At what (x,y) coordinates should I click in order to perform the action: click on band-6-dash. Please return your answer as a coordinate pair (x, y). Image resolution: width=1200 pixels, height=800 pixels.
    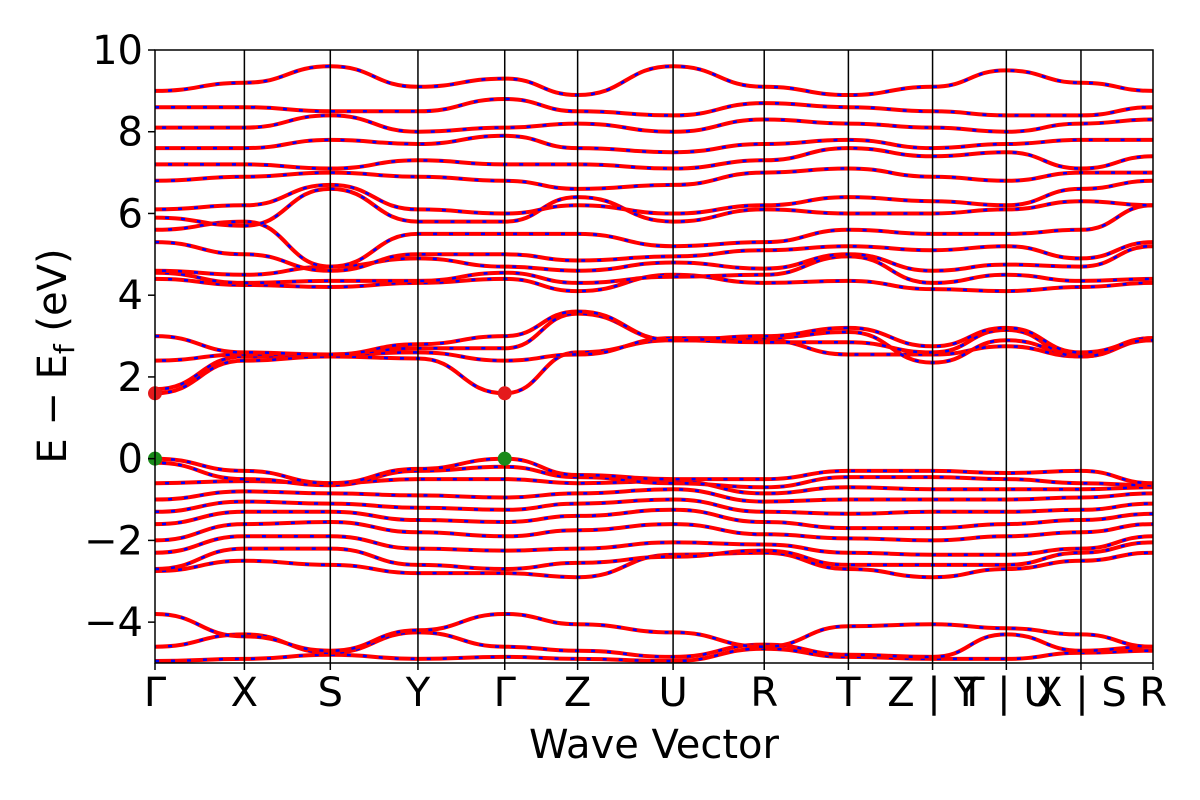
    Looking at the image, I should click on (654, 545).